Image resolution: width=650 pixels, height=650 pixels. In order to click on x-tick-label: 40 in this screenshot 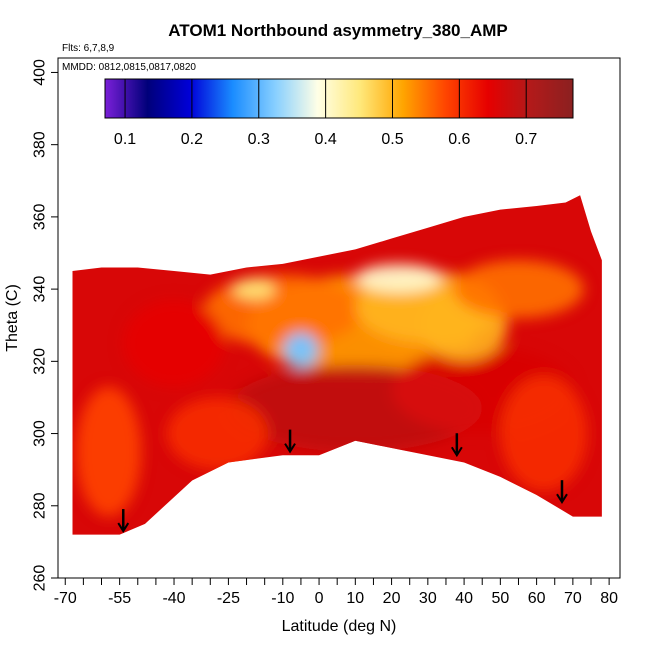, I will do `click(464, 598)`.